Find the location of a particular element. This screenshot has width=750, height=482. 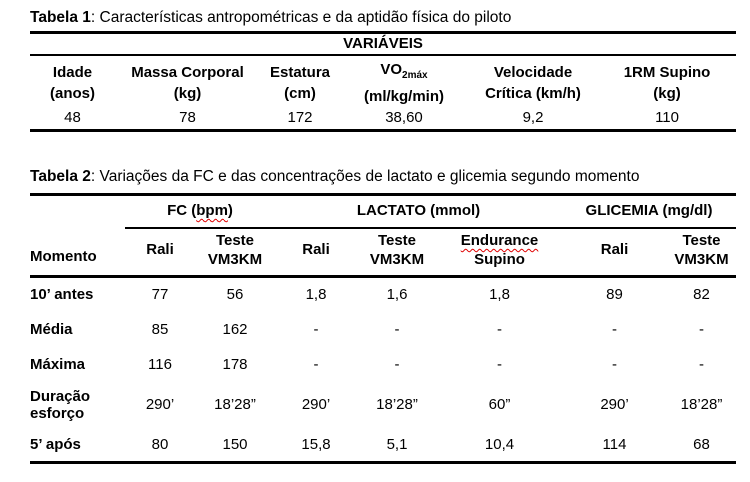

table2-cell: 68 is located at coordinates (701, 444).